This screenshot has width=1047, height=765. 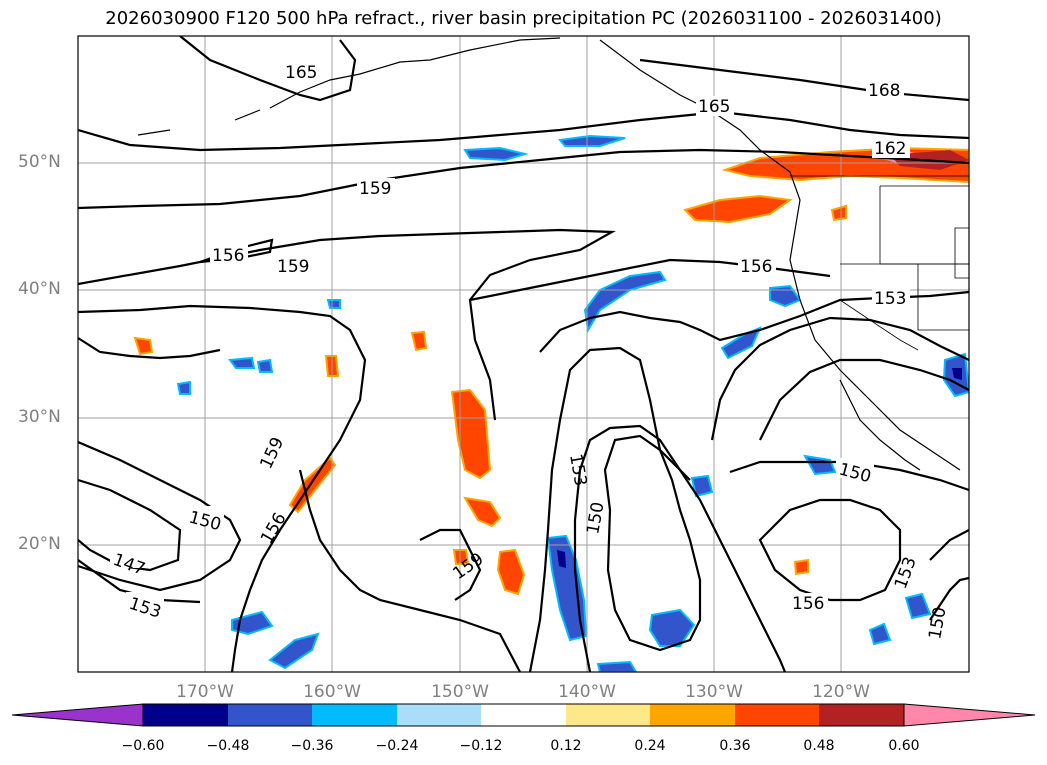 I want to click on lon-label: 120°W, so click(x=841, y=692).